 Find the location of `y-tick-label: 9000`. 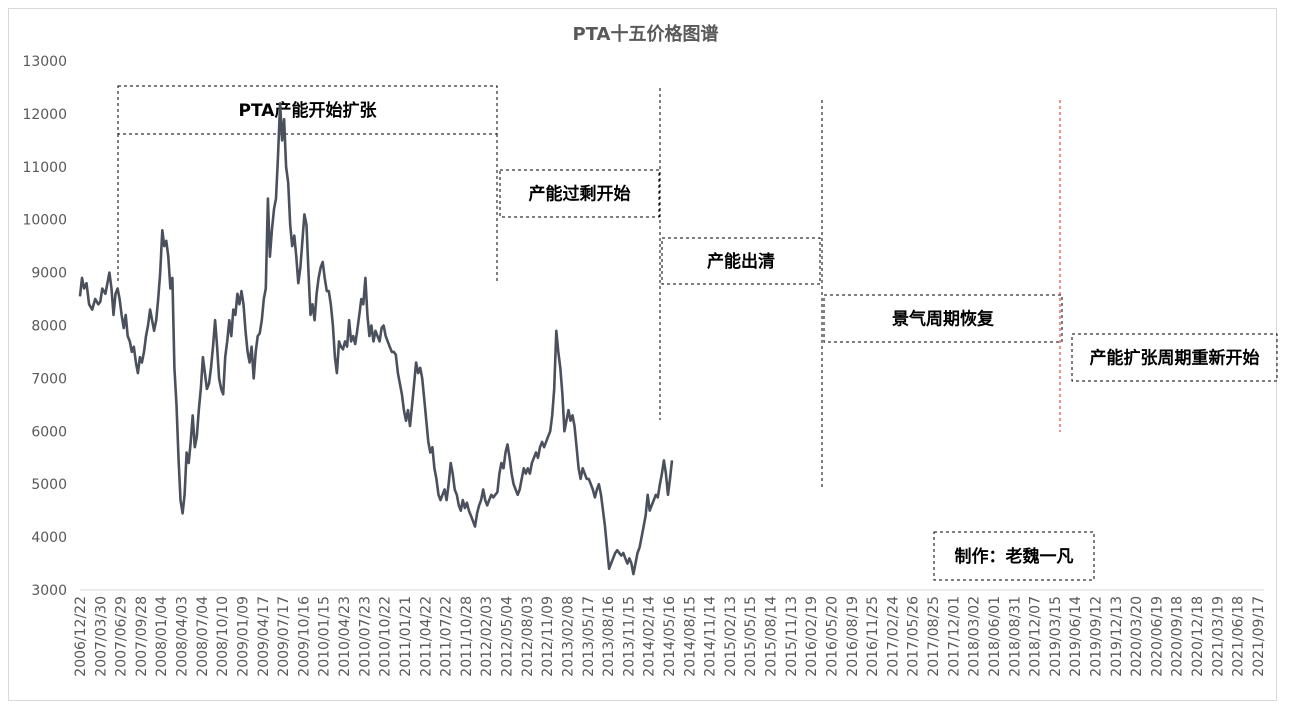

y-tick-label: 9000 is located at coordinates (49, 274).